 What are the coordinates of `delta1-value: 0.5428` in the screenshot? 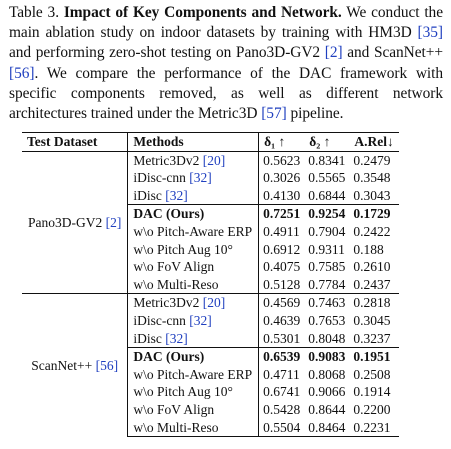 It's located at (282, 409).